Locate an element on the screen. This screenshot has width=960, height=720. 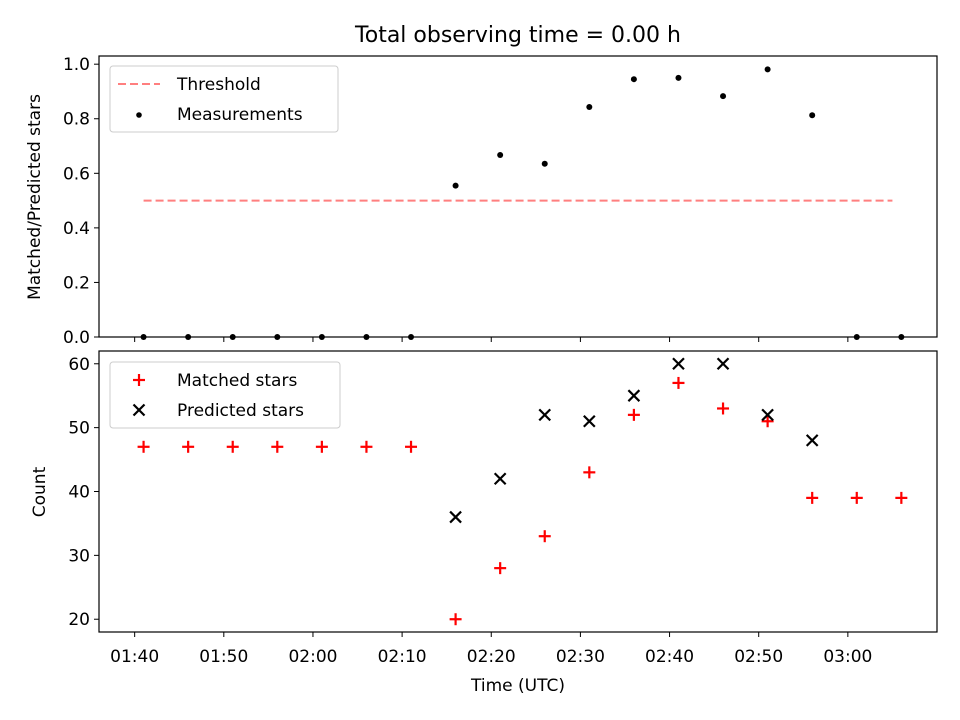
count-y-tick-label: 50 is located at coordinates (79, 429).